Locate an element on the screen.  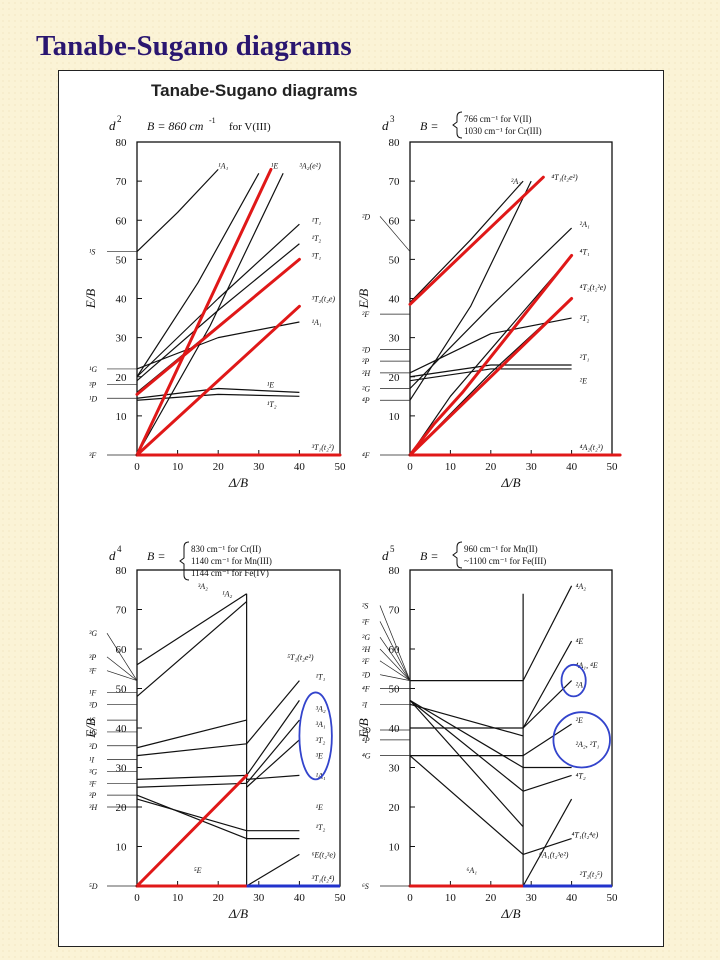
left-term-label: ²F is located at coordinates (365, 314).